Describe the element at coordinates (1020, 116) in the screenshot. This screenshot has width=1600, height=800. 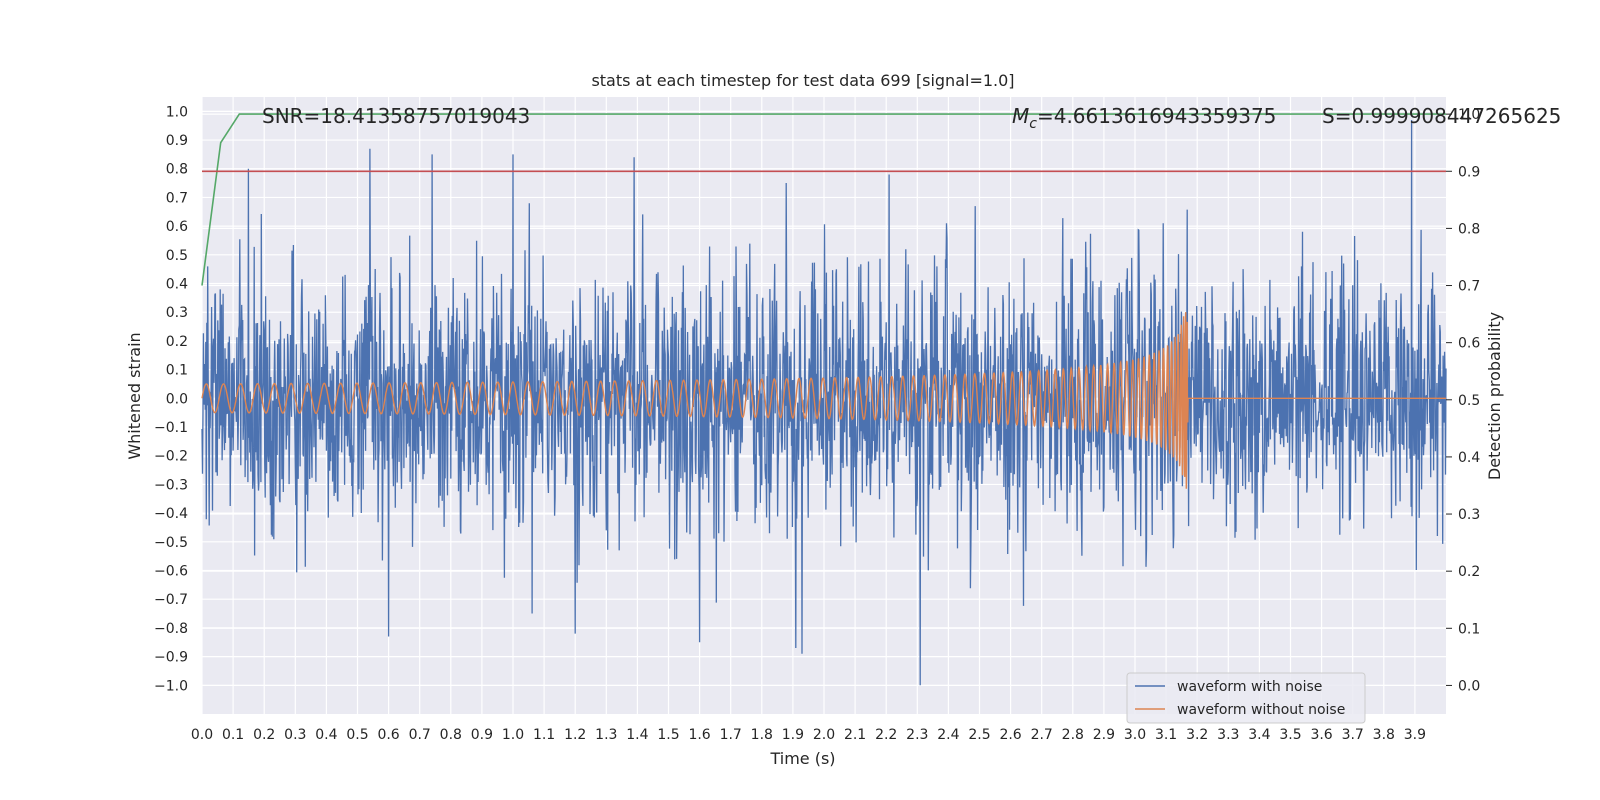
I see `annotation-chirp-mass-symbol: M` at that location.